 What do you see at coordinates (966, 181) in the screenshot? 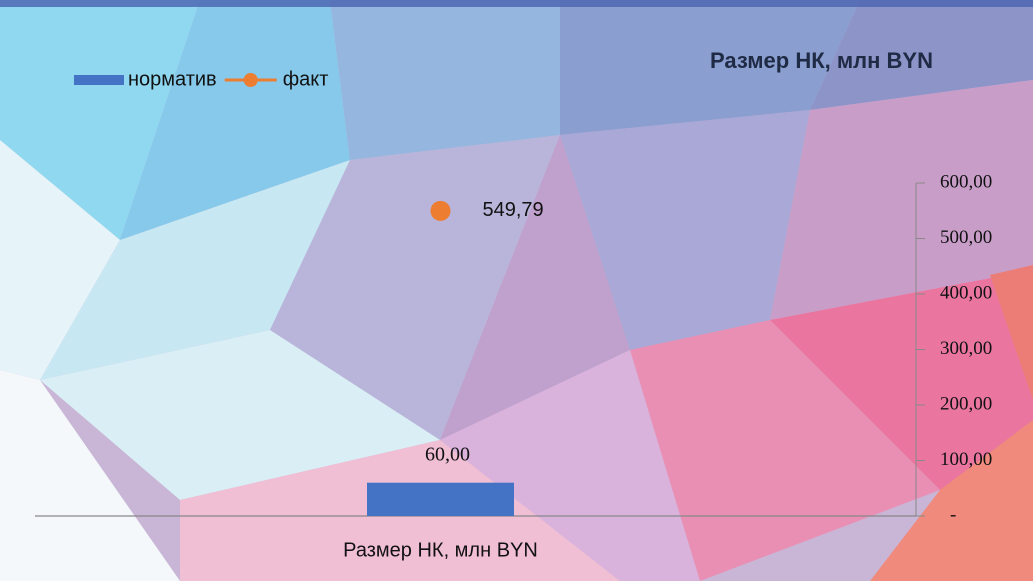
I see `y-tick-label: 600,00` at bounding box center [966, 181].